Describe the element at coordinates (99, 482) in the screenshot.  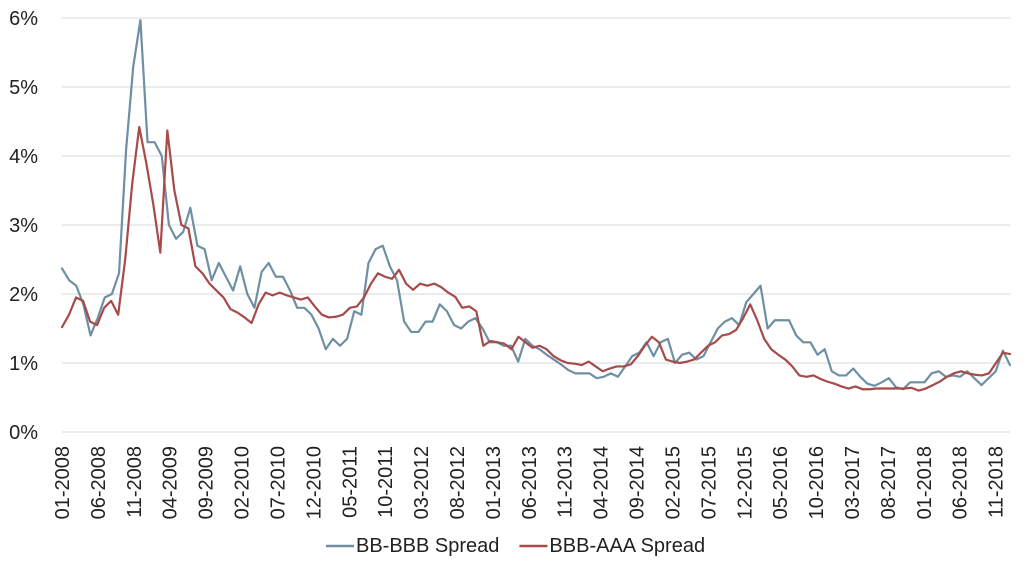
I see `x-tick-label: 06-2008` at that location.